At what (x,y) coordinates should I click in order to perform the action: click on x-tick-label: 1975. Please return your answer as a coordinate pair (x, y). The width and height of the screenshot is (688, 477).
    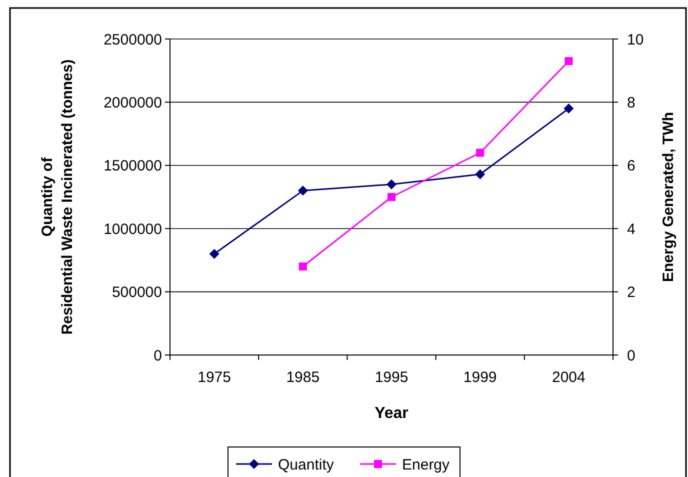
    Looking at the image, I should click on (214, 377).